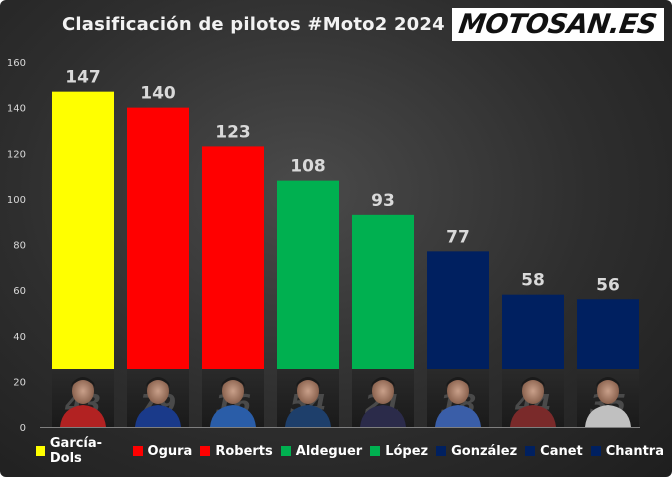 The image size is (672, 477). I want to click on y-tick-label: 140, so click(16, 109).